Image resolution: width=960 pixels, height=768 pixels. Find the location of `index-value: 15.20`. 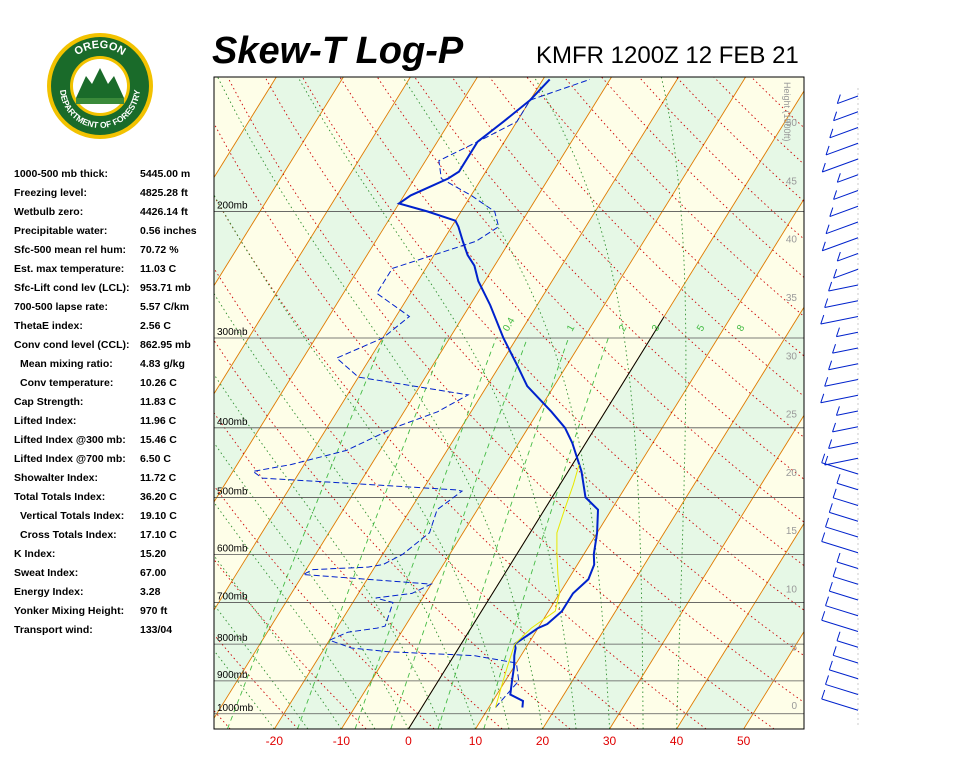

index-value: 15.20 is located at coordinates (153, 554).